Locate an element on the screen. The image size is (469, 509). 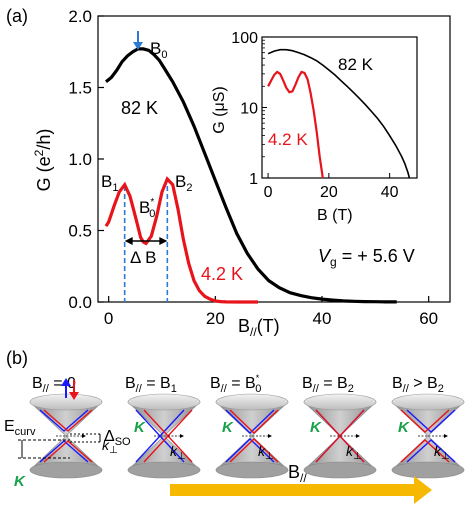
label-82k-inset: 82 K is located at coordinates (356, 64).